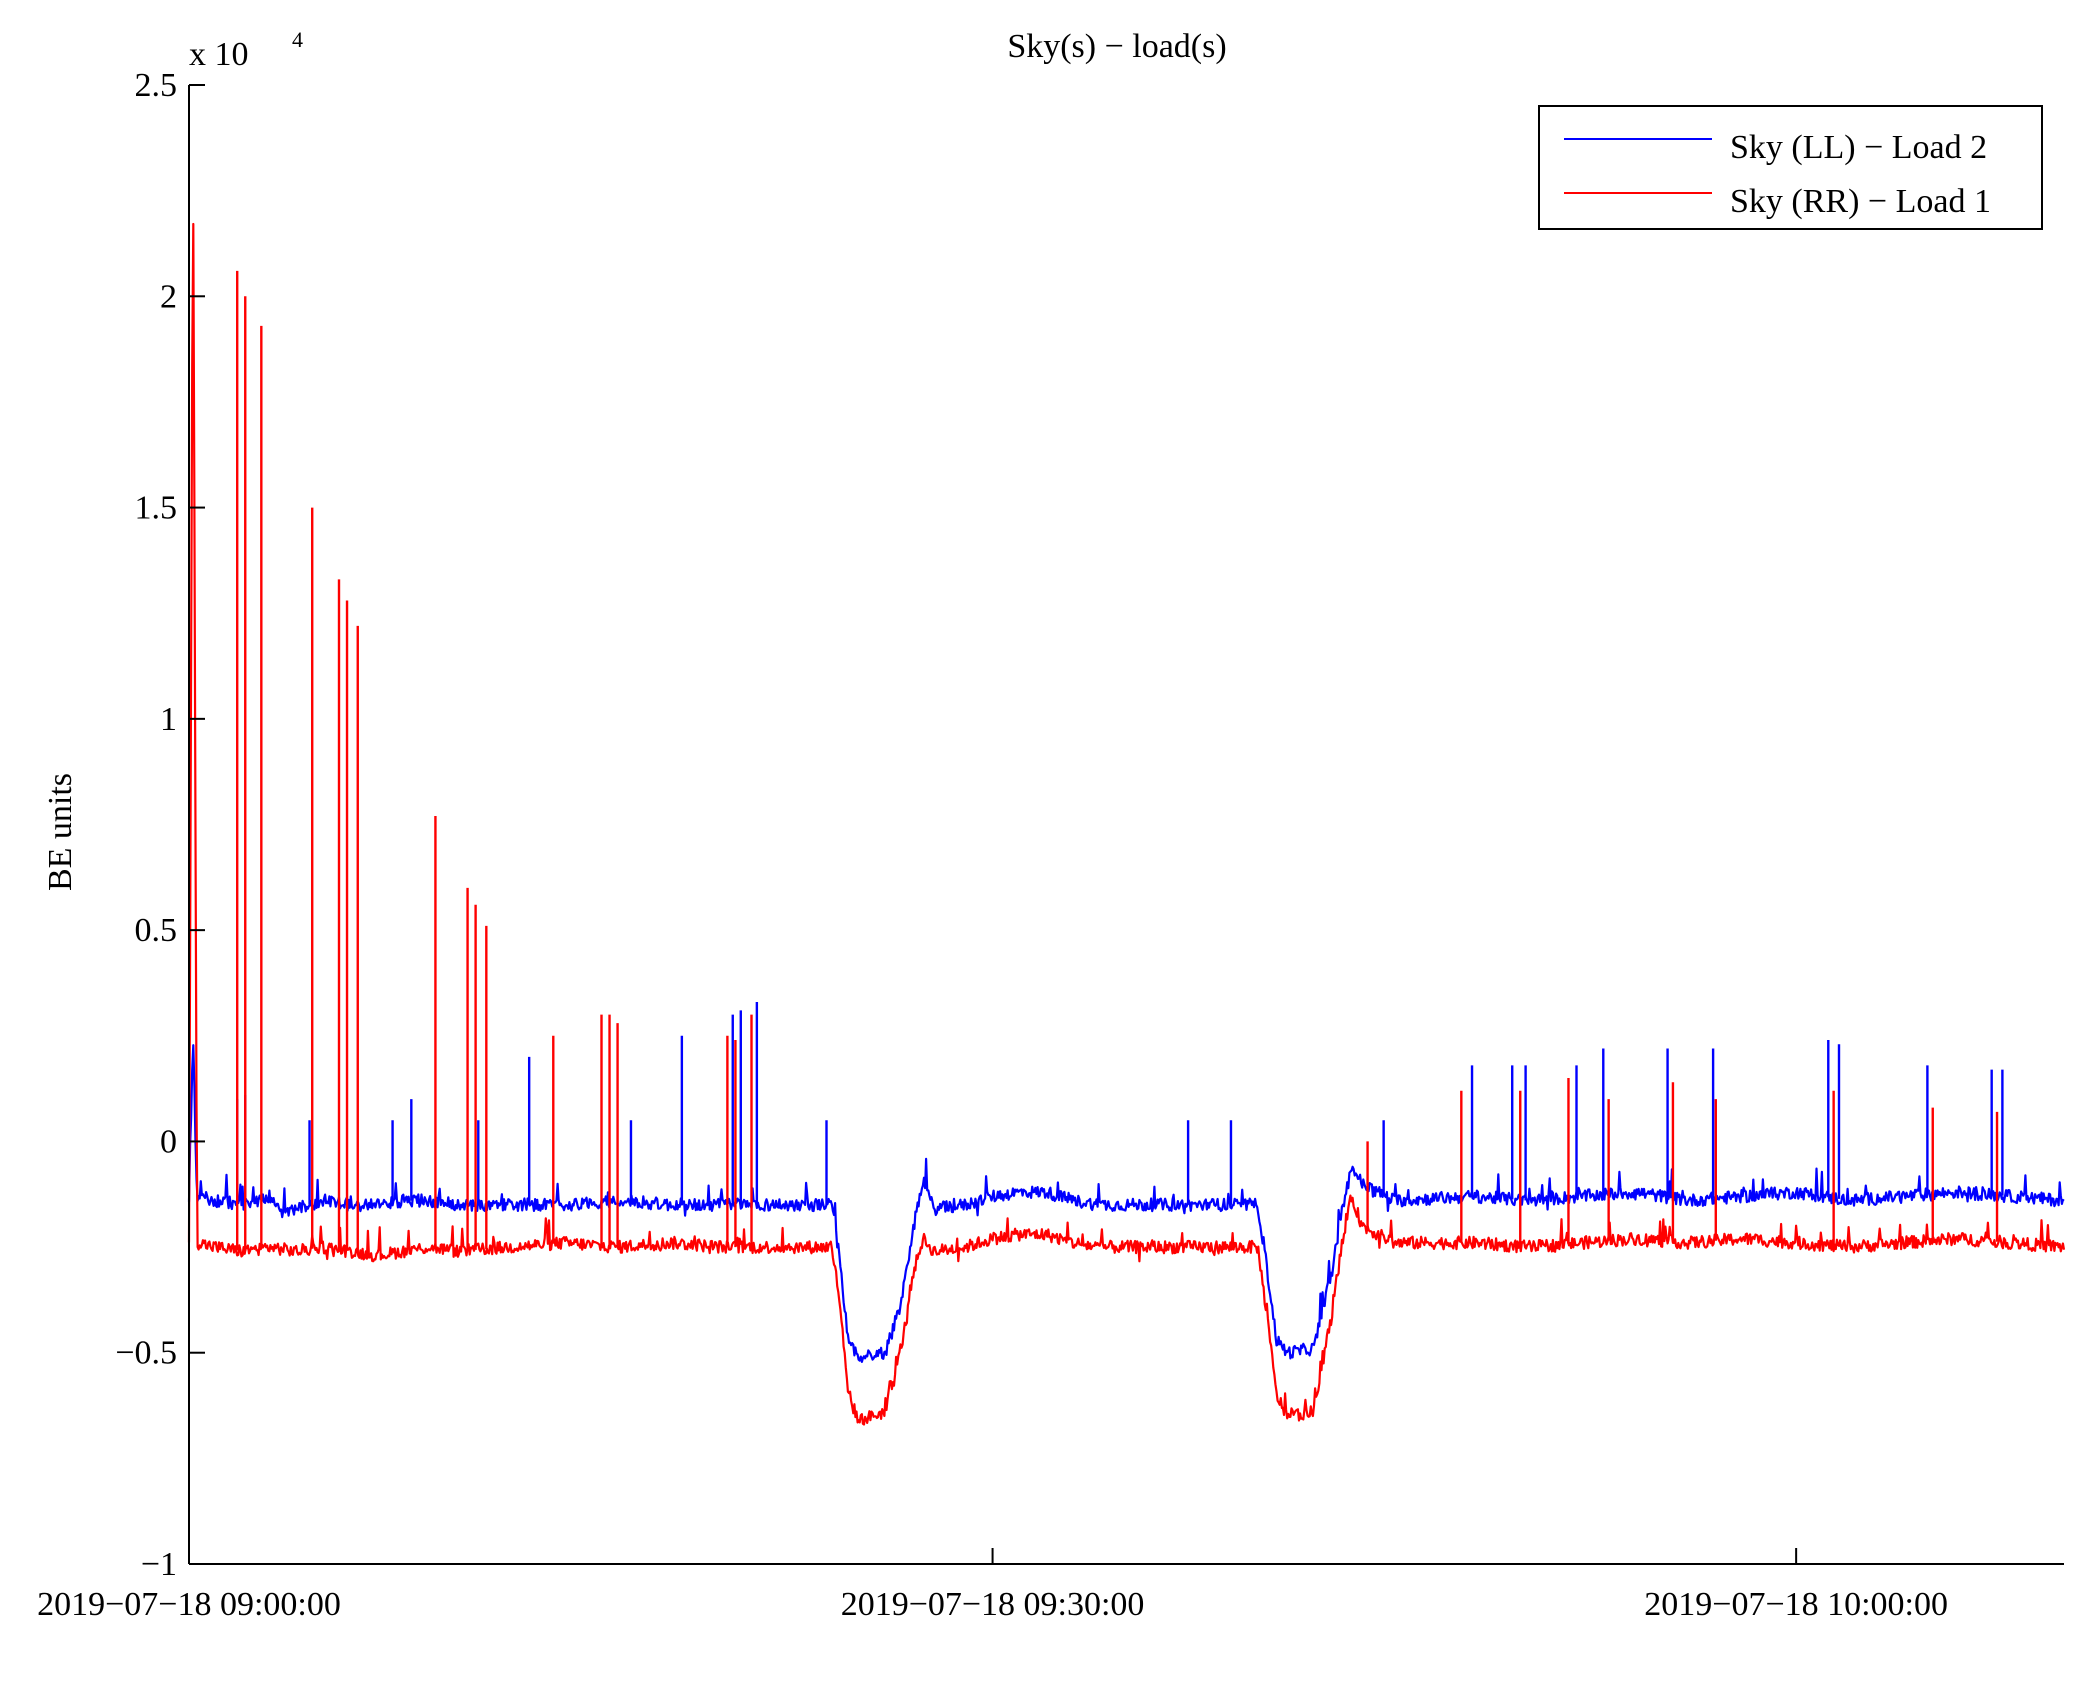 This screenshot has height=1683, width=2075. Describe the element at coordinates (189, 1604) in the screenshot. I see `x-tick-label: 2019−07−18 09:00:00` at that location.